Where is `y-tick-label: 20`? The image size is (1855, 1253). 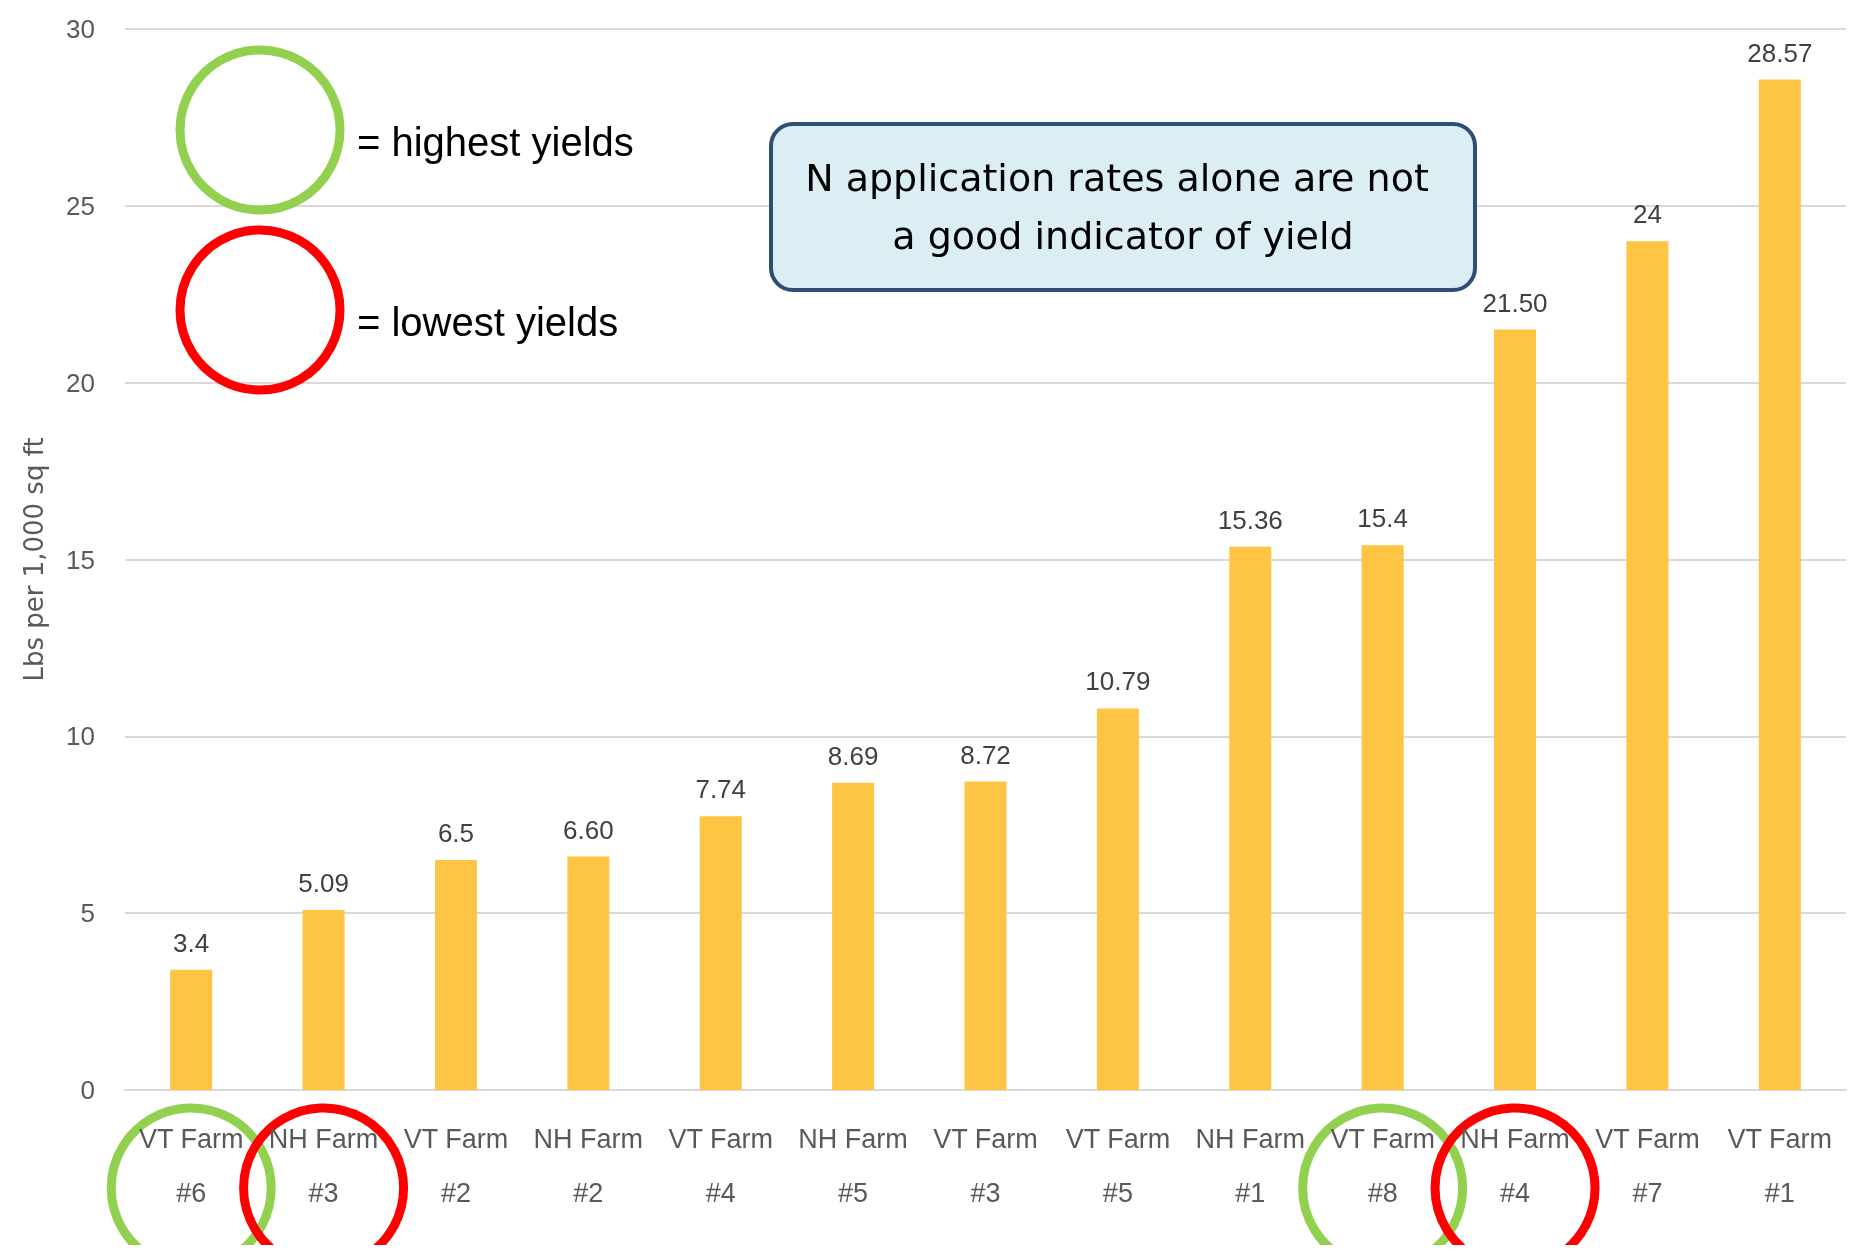 y-tick-label: 20 is located at coordinates (80, 382).